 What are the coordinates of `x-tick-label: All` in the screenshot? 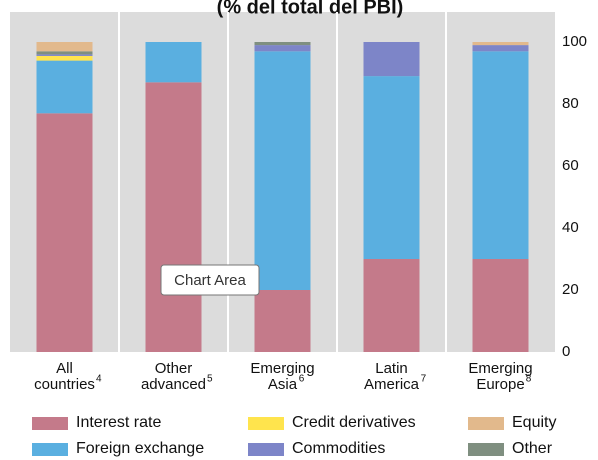 It's located at (64, 368).